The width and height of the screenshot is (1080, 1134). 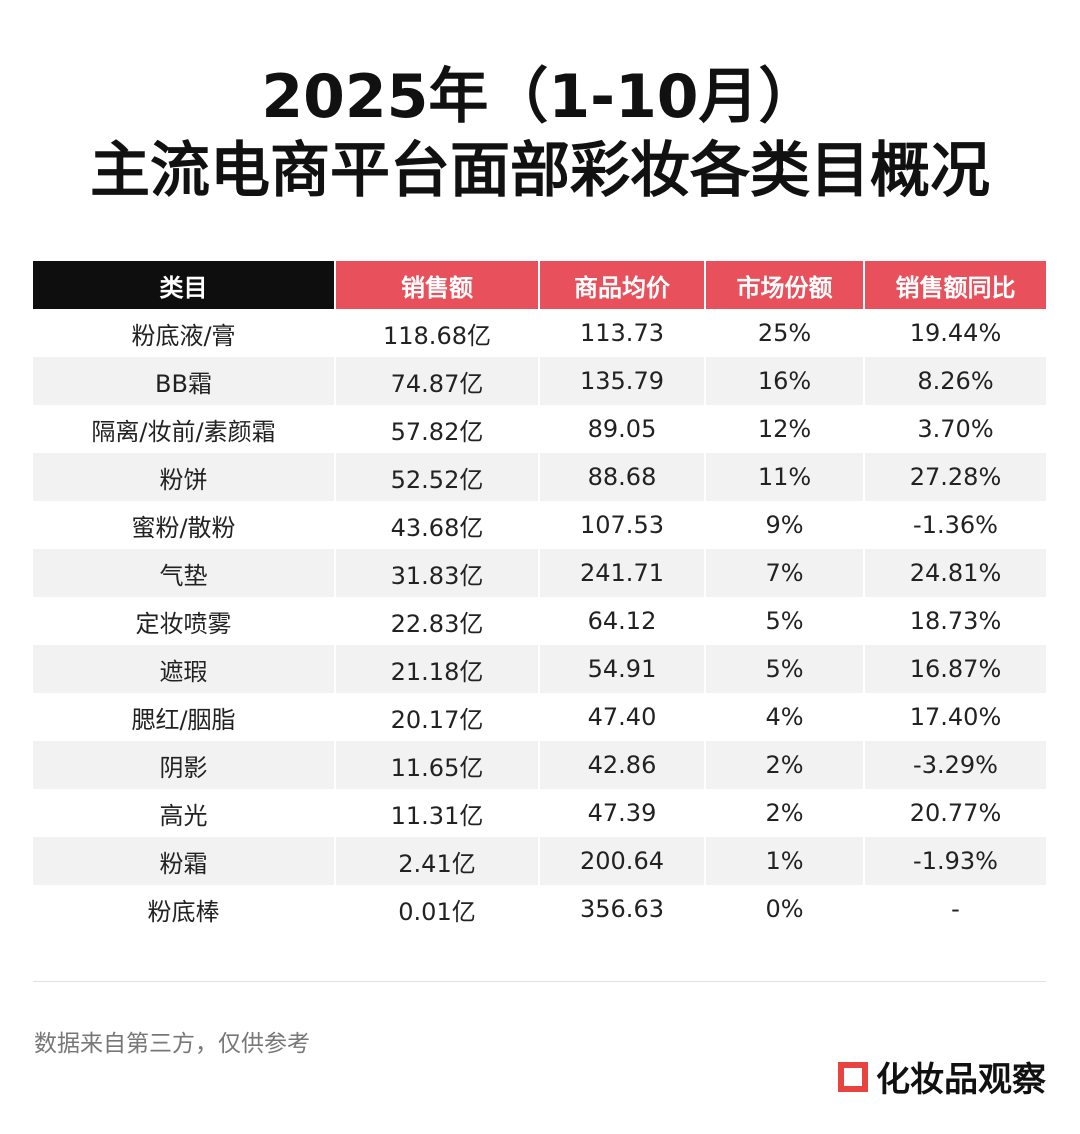 What do you see at coordinates (954, 669) in the screenshot?
I see `cell-sales-yoy: 16.87%` at bounding box center [954, 669].